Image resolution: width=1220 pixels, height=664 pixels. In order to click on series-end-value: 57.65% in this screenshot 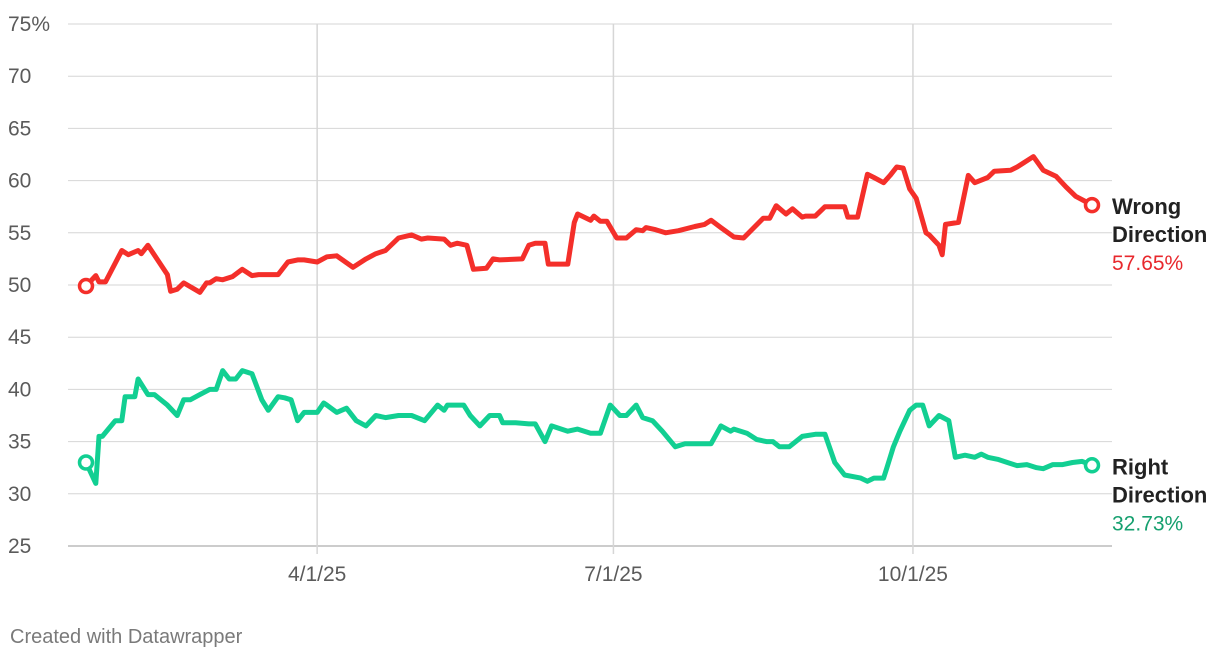, I will do `click(1147, 263)`.